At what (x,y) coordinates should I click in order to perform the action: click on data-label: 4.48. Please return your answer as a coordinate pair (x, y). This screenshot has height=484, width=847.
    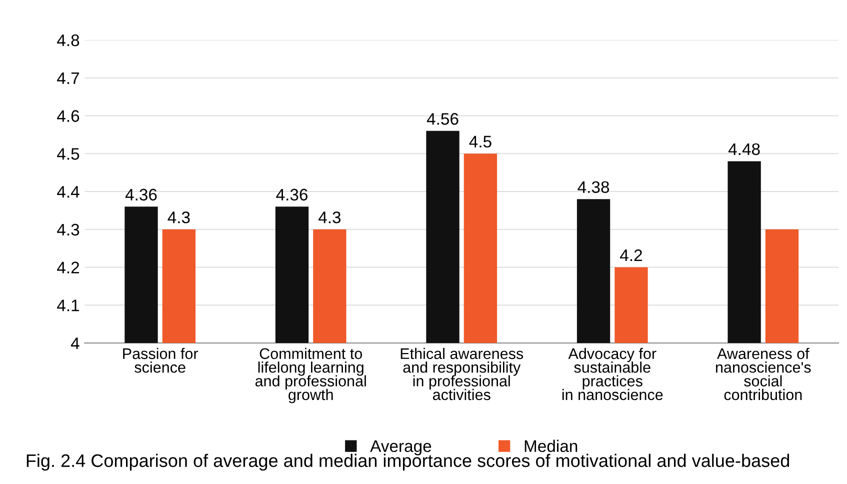
    Looking at the image, I should click on (744, 149).